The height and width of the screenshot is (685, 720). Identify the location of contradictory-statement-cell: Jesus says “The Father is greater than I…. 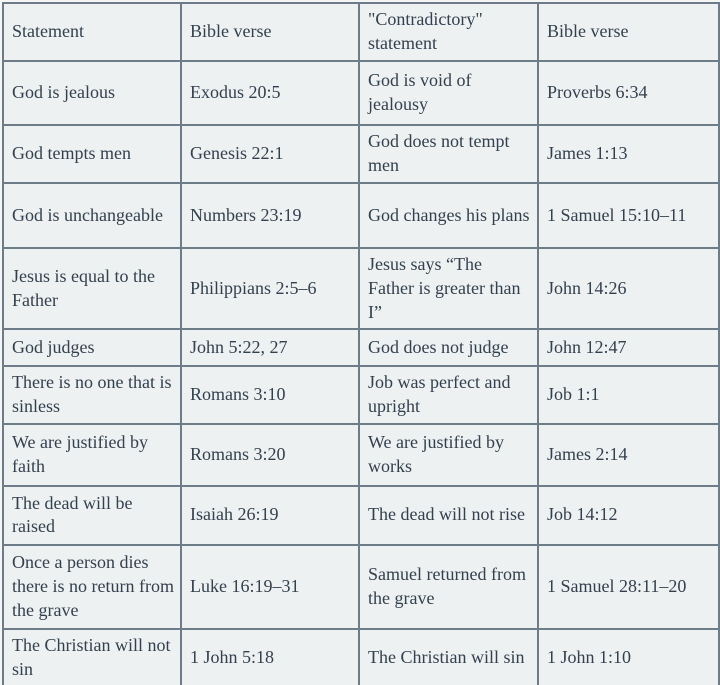
(448, 288).